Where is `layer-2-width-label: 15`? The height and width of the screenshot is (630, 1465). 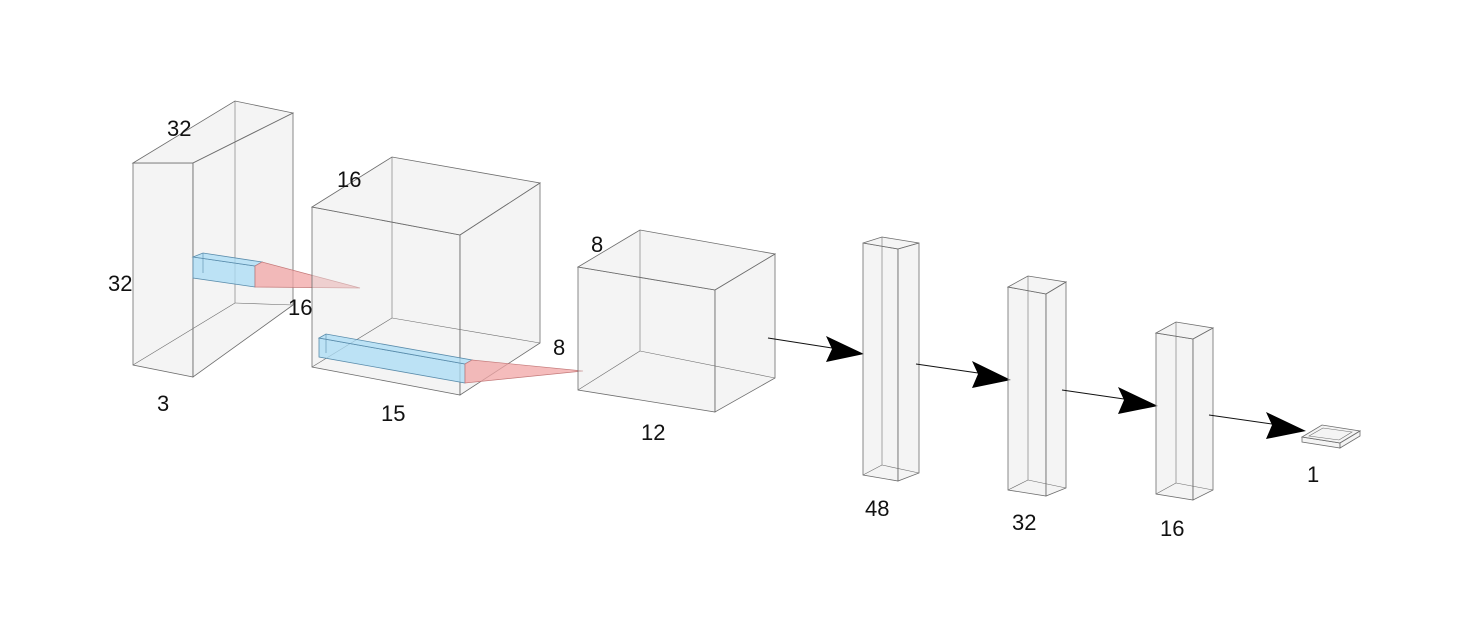 layer-2-width-label: 15 is located at coordinates (393, 413).